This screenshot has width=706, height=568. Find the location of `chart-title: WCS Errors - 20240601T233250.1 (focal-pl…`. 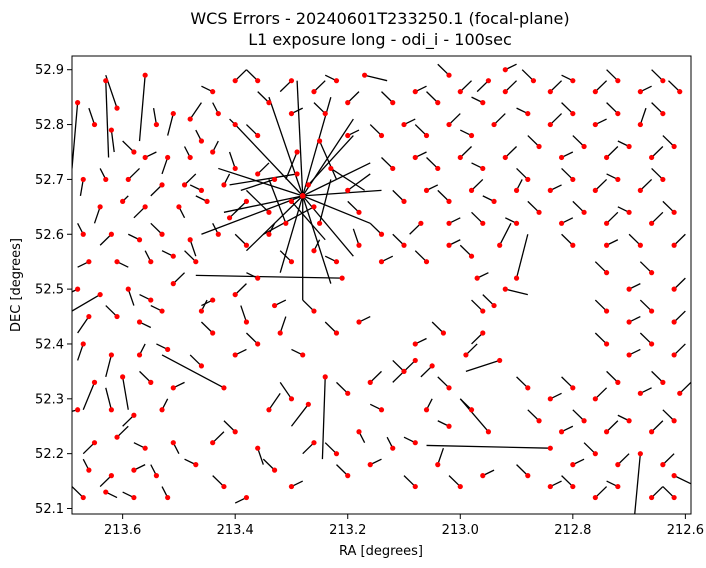

chart-title: WCS Errors - 20240601T233250.1 (focal-pl… is located at coordinates (379, 18).